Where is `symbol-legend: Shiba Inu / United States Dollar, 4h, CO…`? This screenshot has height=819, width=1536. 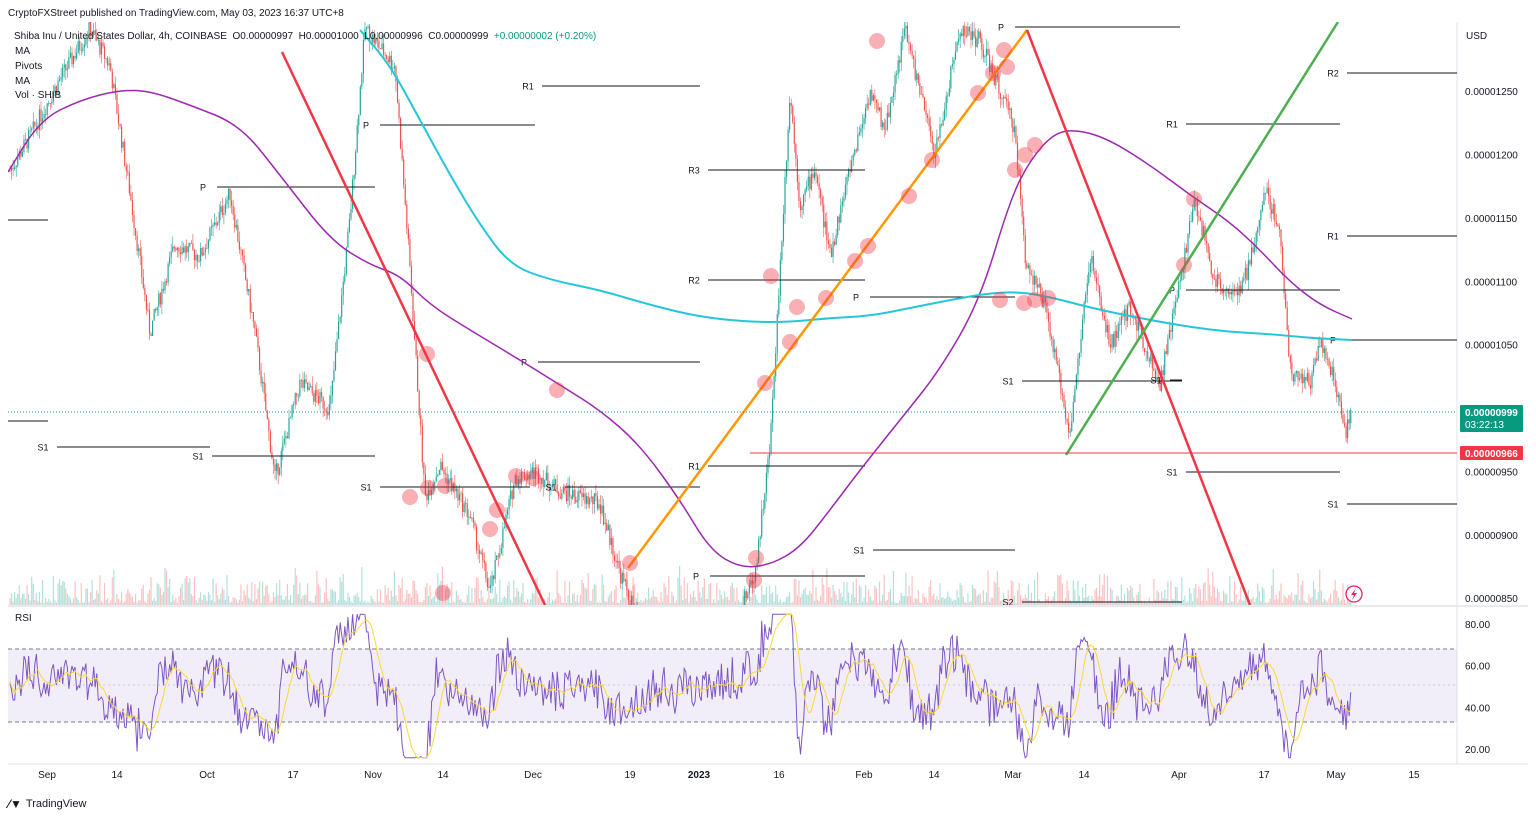 symbol-legend: Shiba Inu / United States Dollar, 4h, CO… is located at coordinates (305, 36).